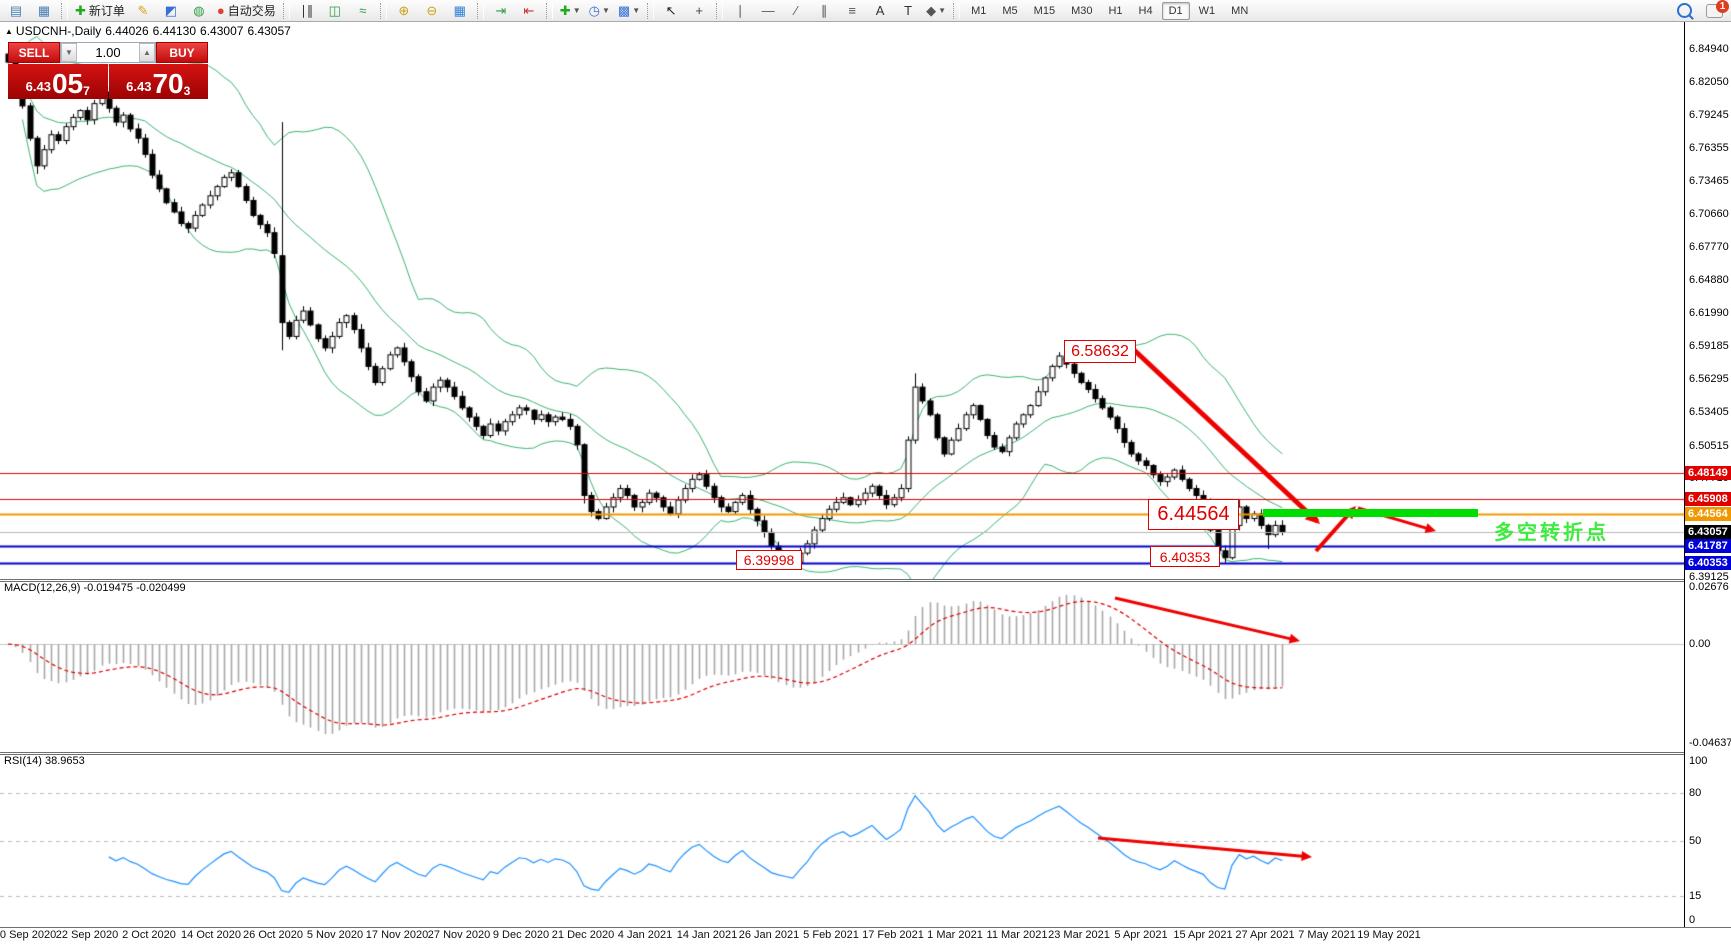 This screenshot has height=944, width=1731. I want to click on candlestick-chart-icon: ◫, so click(335, 11).